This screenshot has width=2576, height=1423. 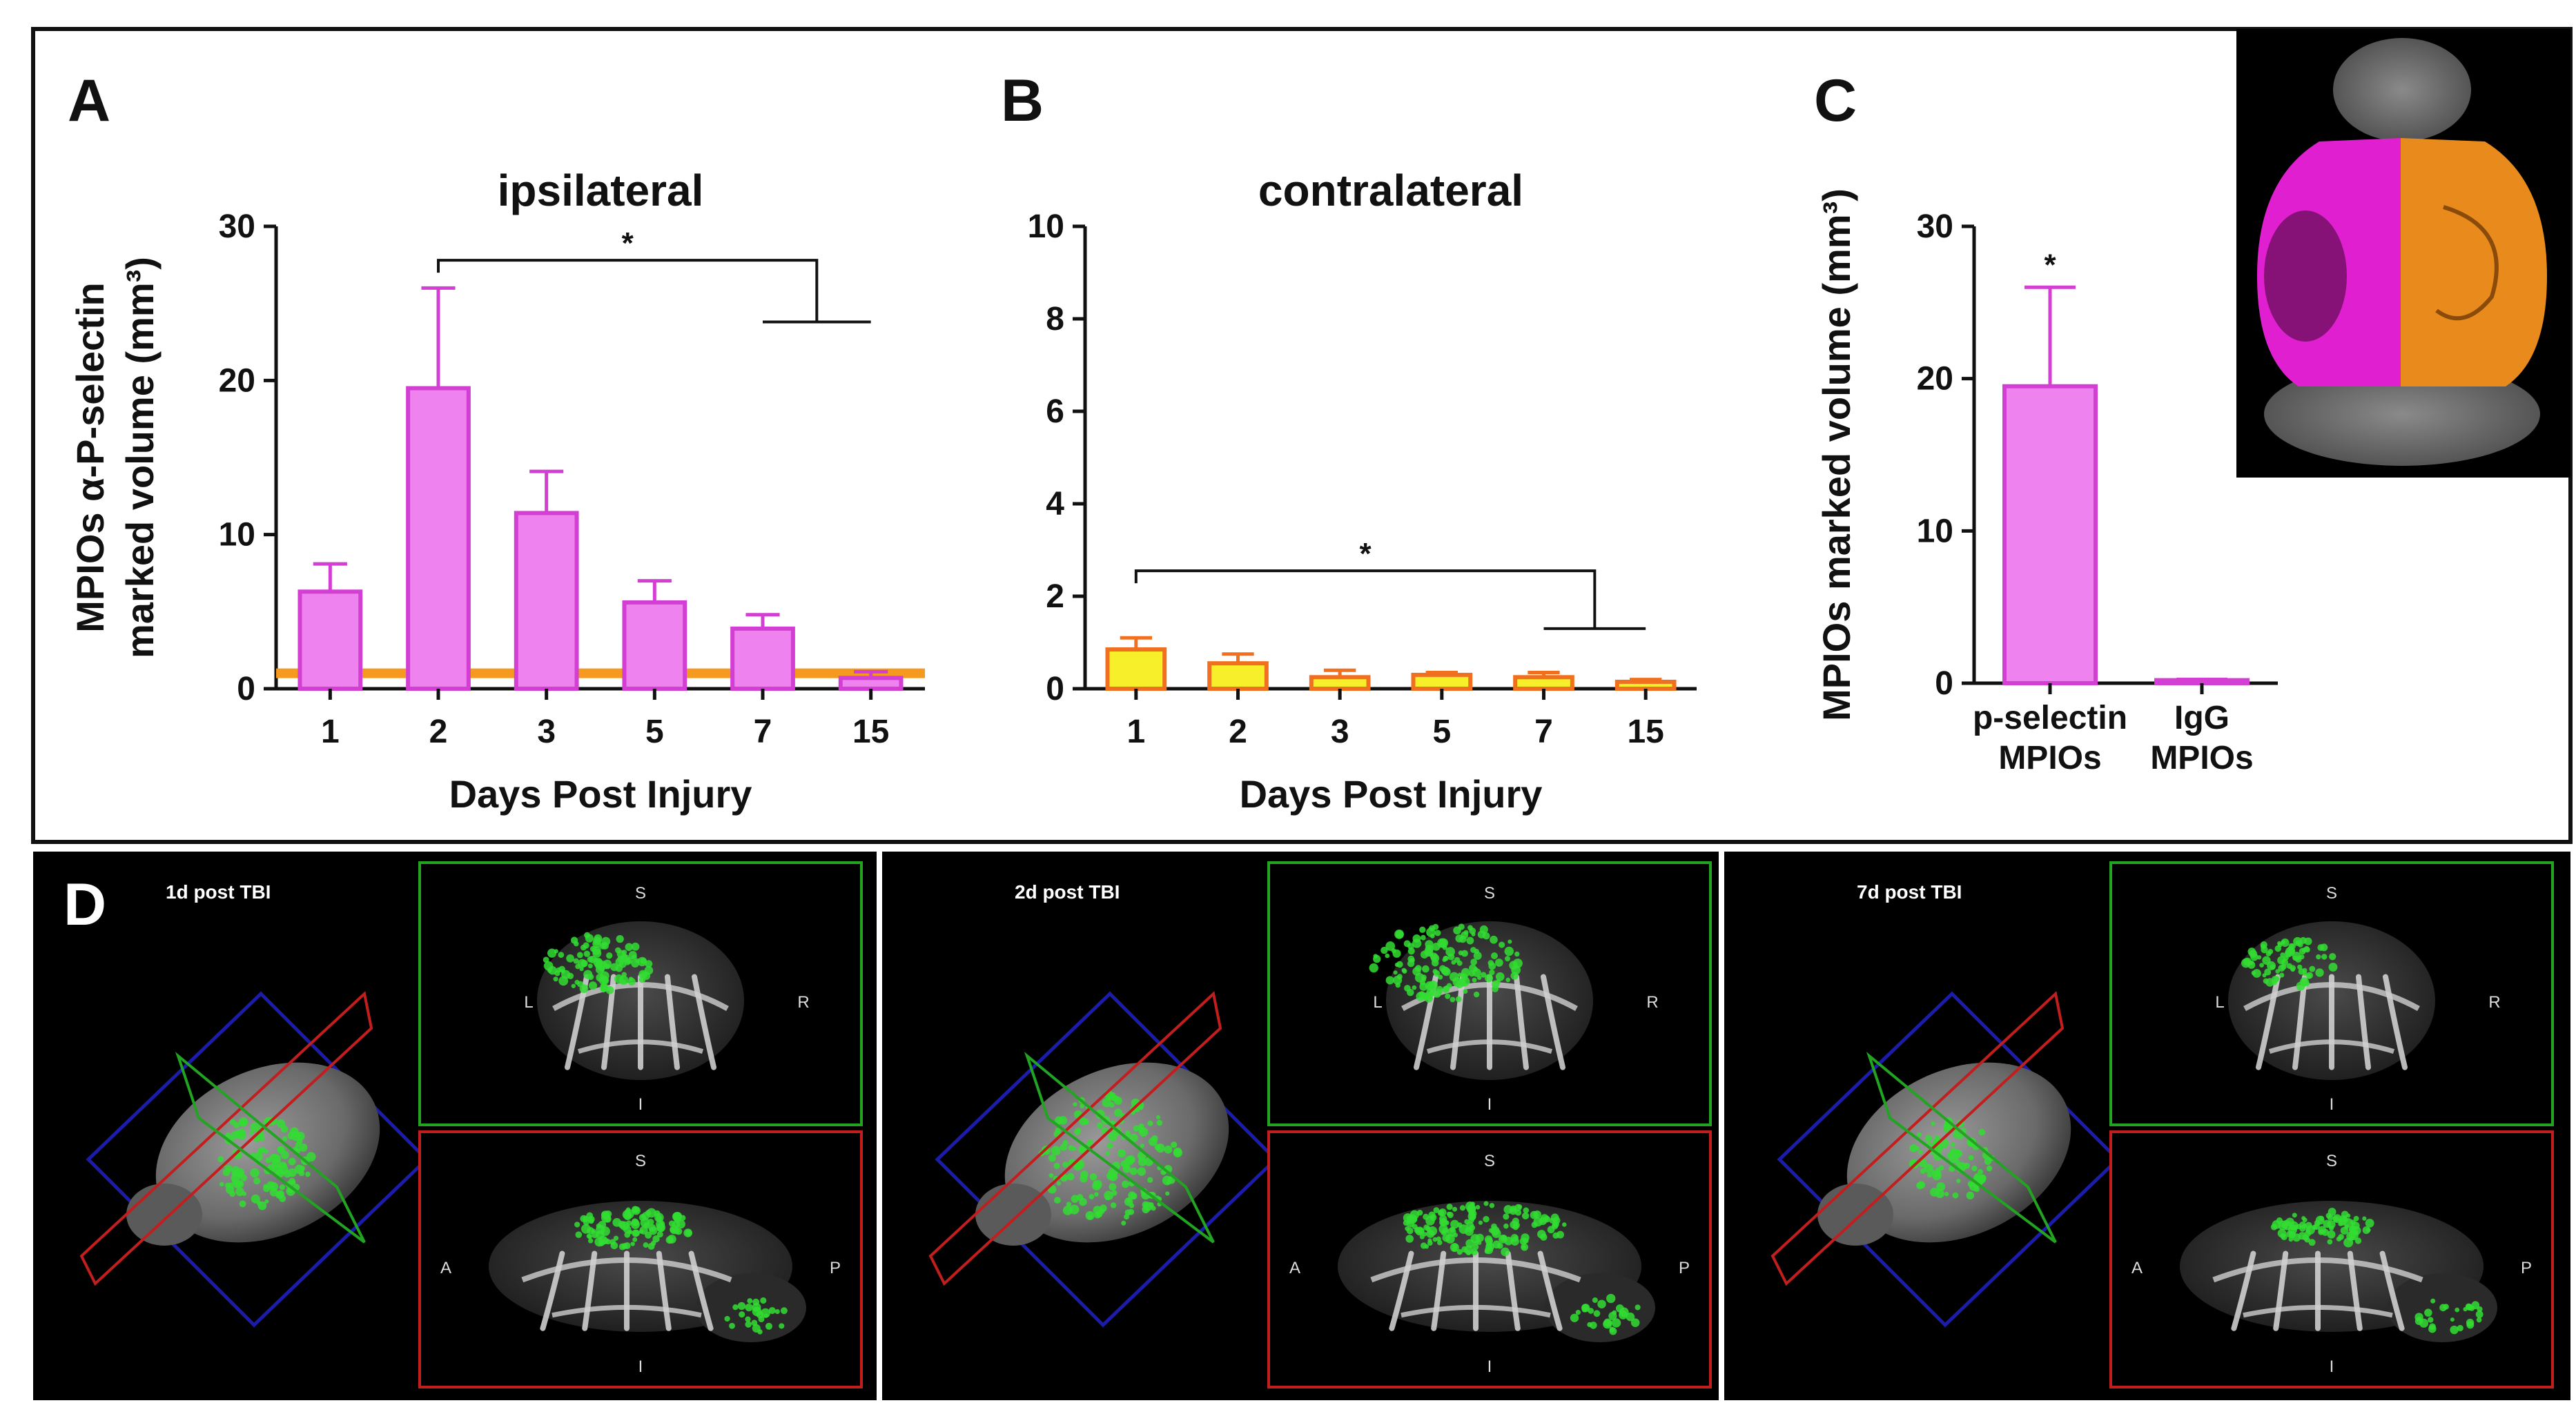 What do you see at coordinates (89, 101) in the screenshot?
I see `panel-letter-a: A` at bounding box center [89, 101].